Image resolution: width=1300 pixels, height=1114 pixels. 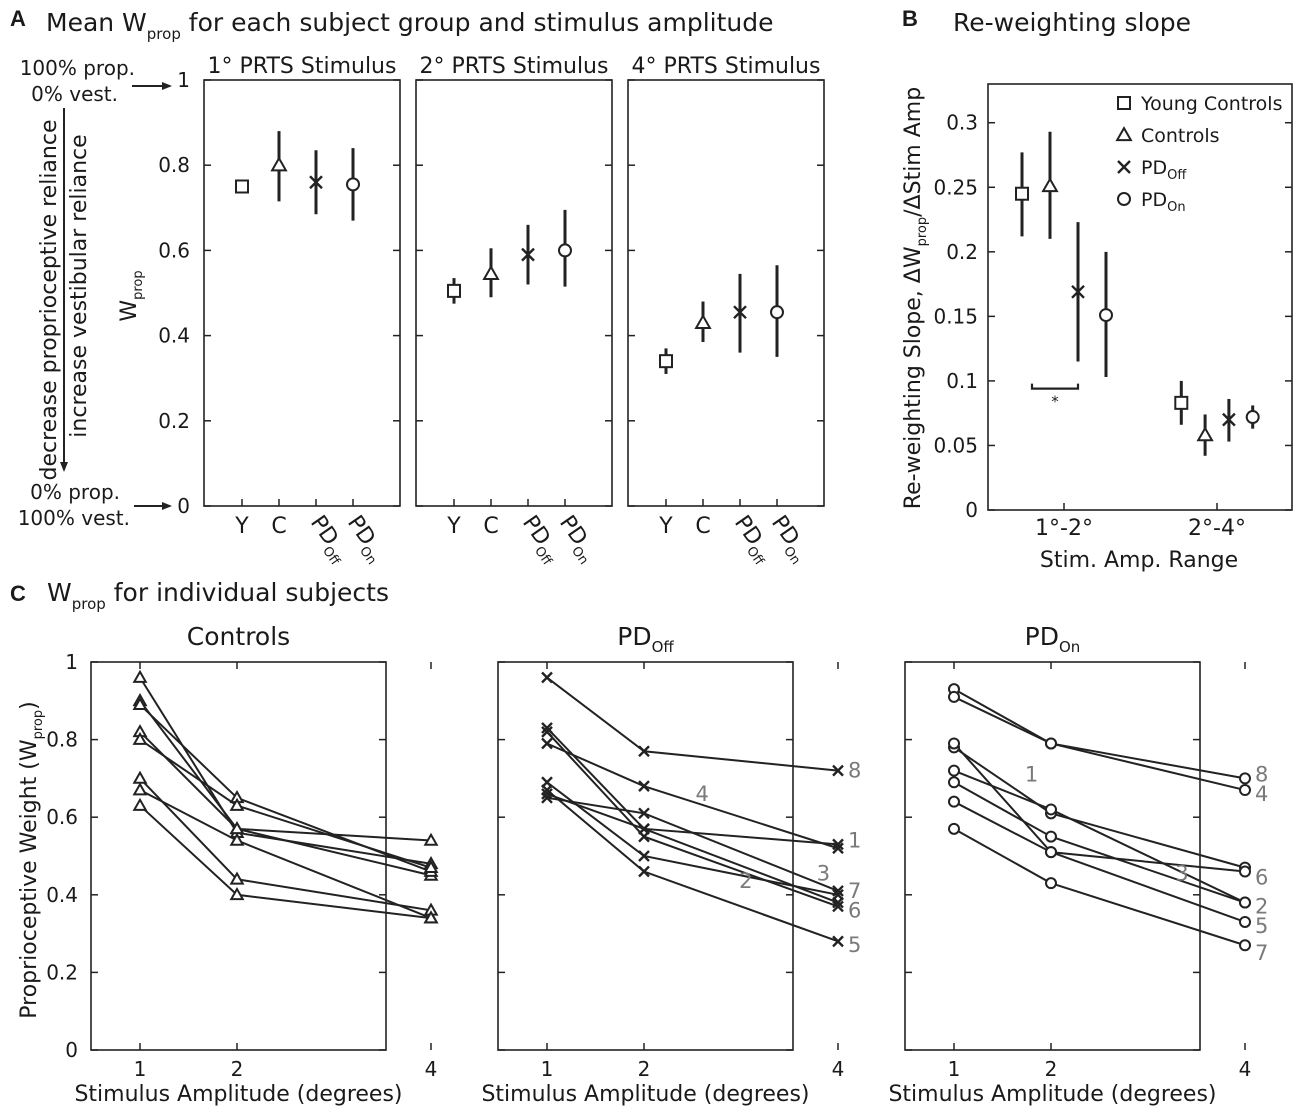 I want to click on c-subject-label: 1, so click(x=1031, y=775).